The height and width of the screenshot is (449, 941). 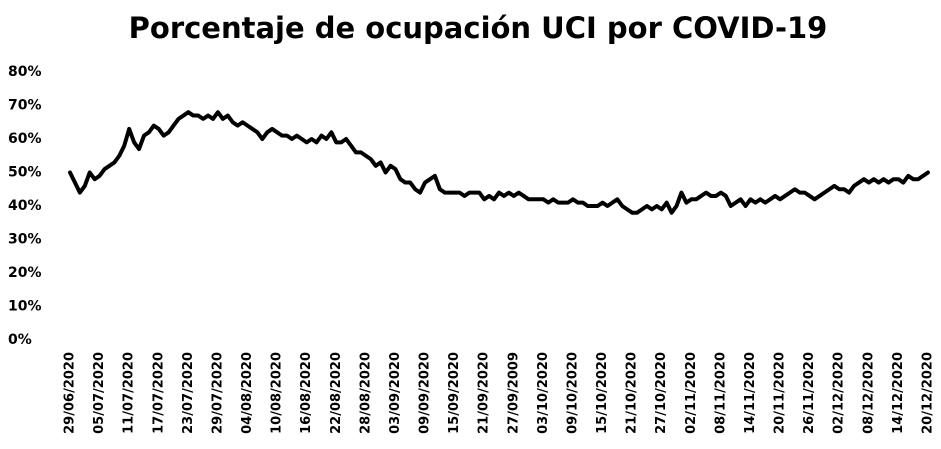 What do you see at coordinates (25, 106) in the screenshot?
I see `y-tick-label: 70%` at bounding box center [25, 106].